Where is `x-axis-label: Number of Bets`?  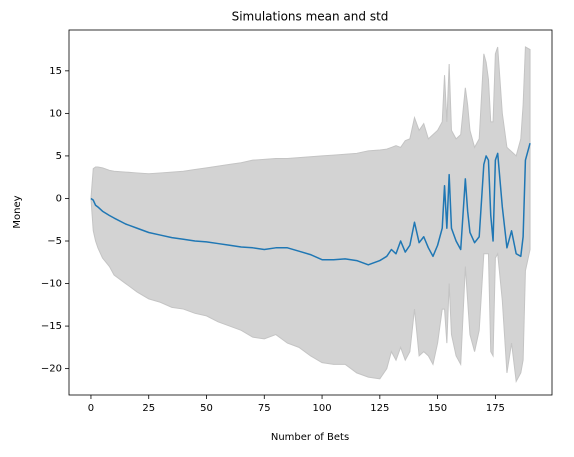 x-axis-label: Number of Bets is located at coordinates (310, 437).